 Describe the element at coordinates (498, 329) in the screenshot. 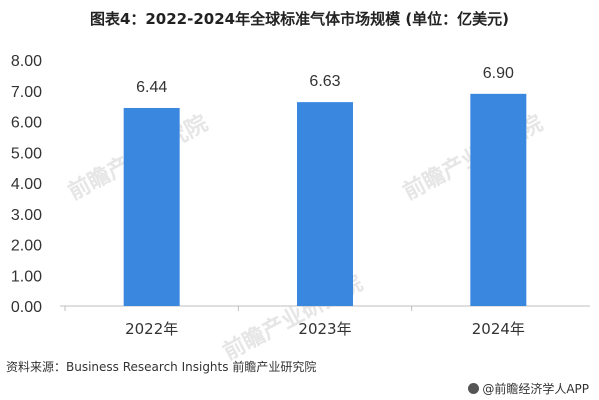

I see `x-tick-label: 2024年` at that location.